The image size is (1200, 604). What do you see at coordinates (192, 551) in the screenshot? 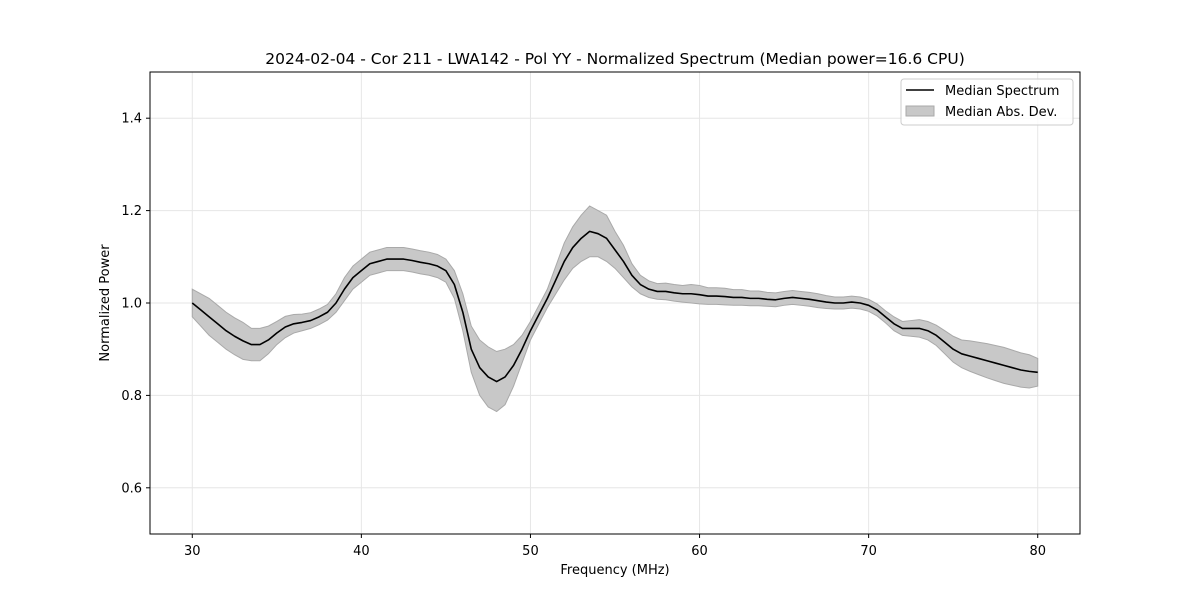
I see `x-tick-label: 30` at bounding box center [192, 551].